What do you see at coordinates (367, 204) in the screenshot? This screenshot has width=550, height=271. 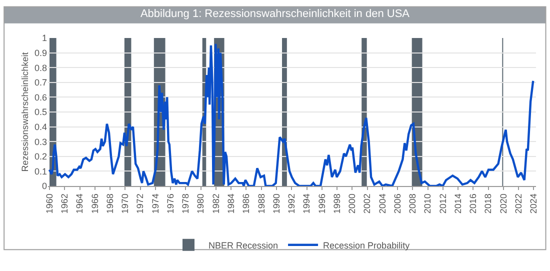 I see `x-tick-label: 2002` at bounding box center [367, 204].